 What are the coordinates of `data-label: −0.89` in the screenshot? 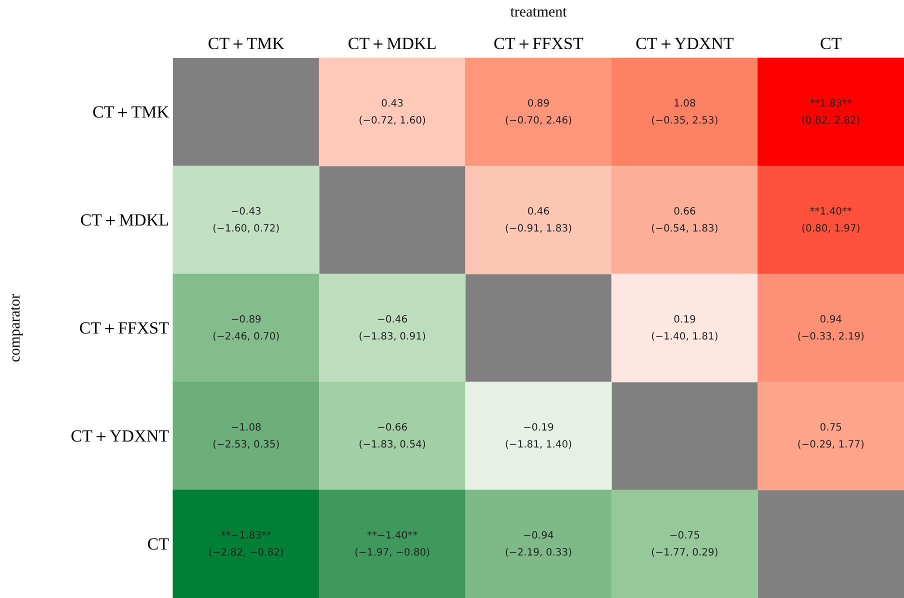 It's located at (246, 320).